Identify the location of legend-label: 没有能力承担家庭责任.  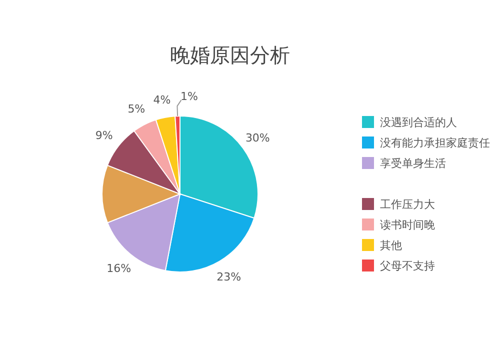
(435, 143).